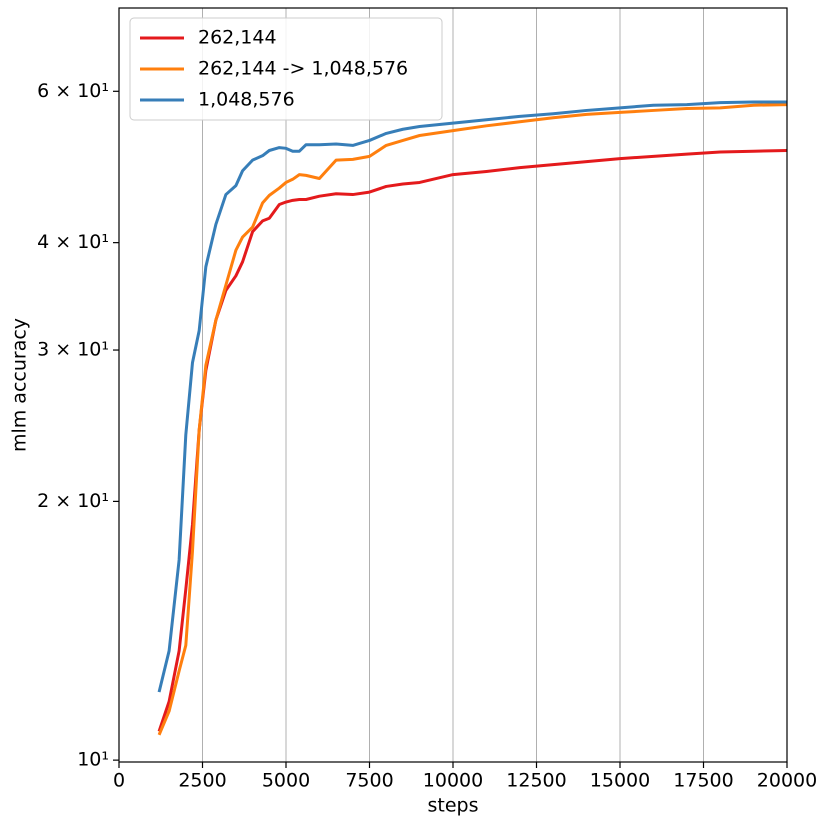  I want to click on x-tick-label: 17500, so click(703, 781).